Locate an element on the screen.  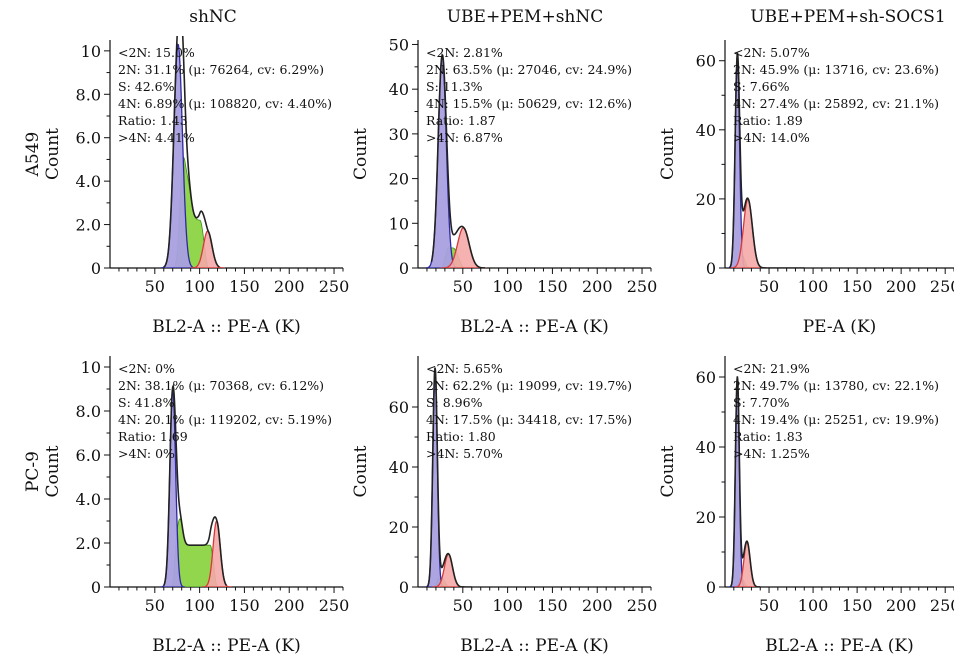
stat-line: Ratio: 1.87 is located at coordinates (461, 120).